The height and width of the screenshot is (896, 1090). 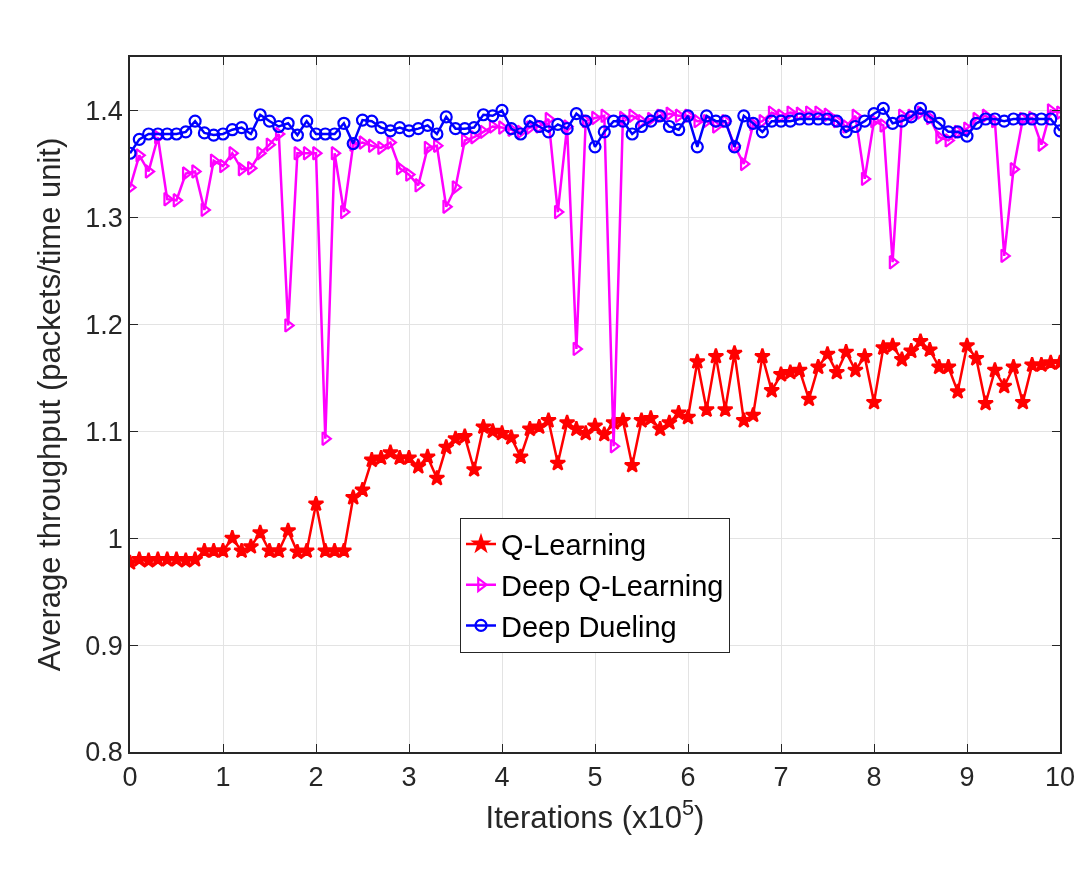 What do you see at coordinates (502, 777) in the screenshot?
I see `x-tick-label: 4` at bounding box center [502, 777].